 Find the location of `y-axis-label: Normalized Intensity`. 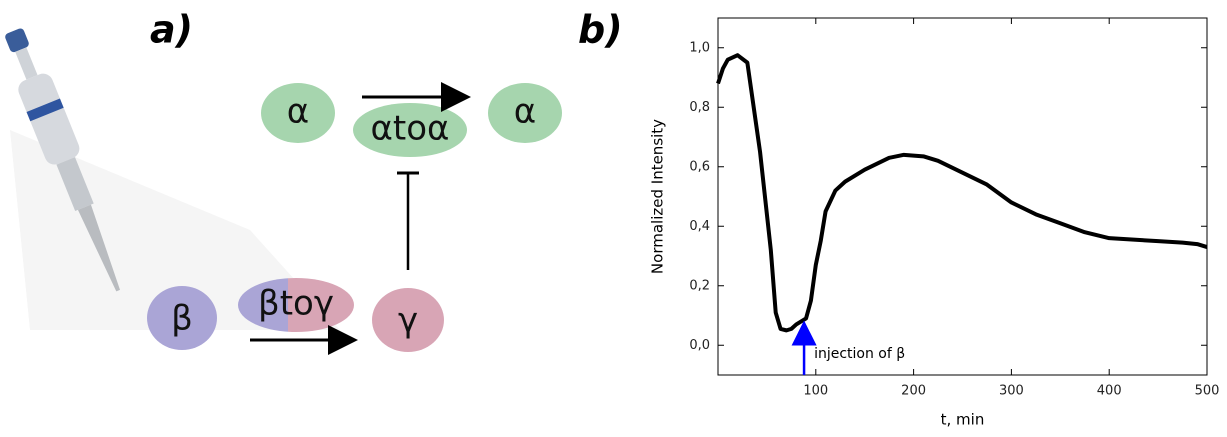

y-axis-label: Normalized Intensity is located at coordinates (658, 196).